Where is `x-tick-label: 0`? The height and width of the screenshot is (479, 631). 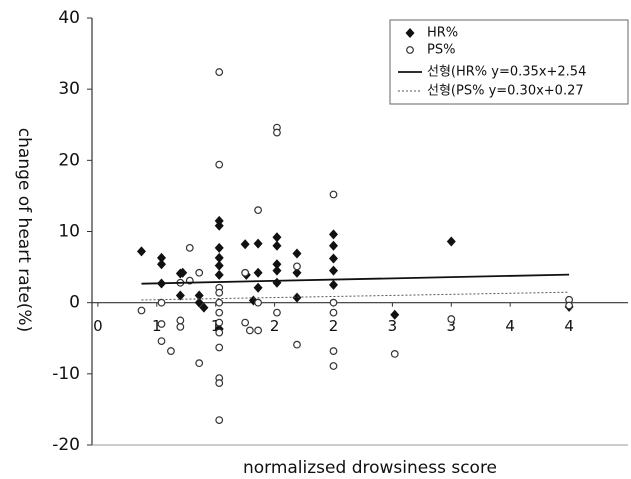 x-tick-label: 0 is located at coordinates (98, 326).